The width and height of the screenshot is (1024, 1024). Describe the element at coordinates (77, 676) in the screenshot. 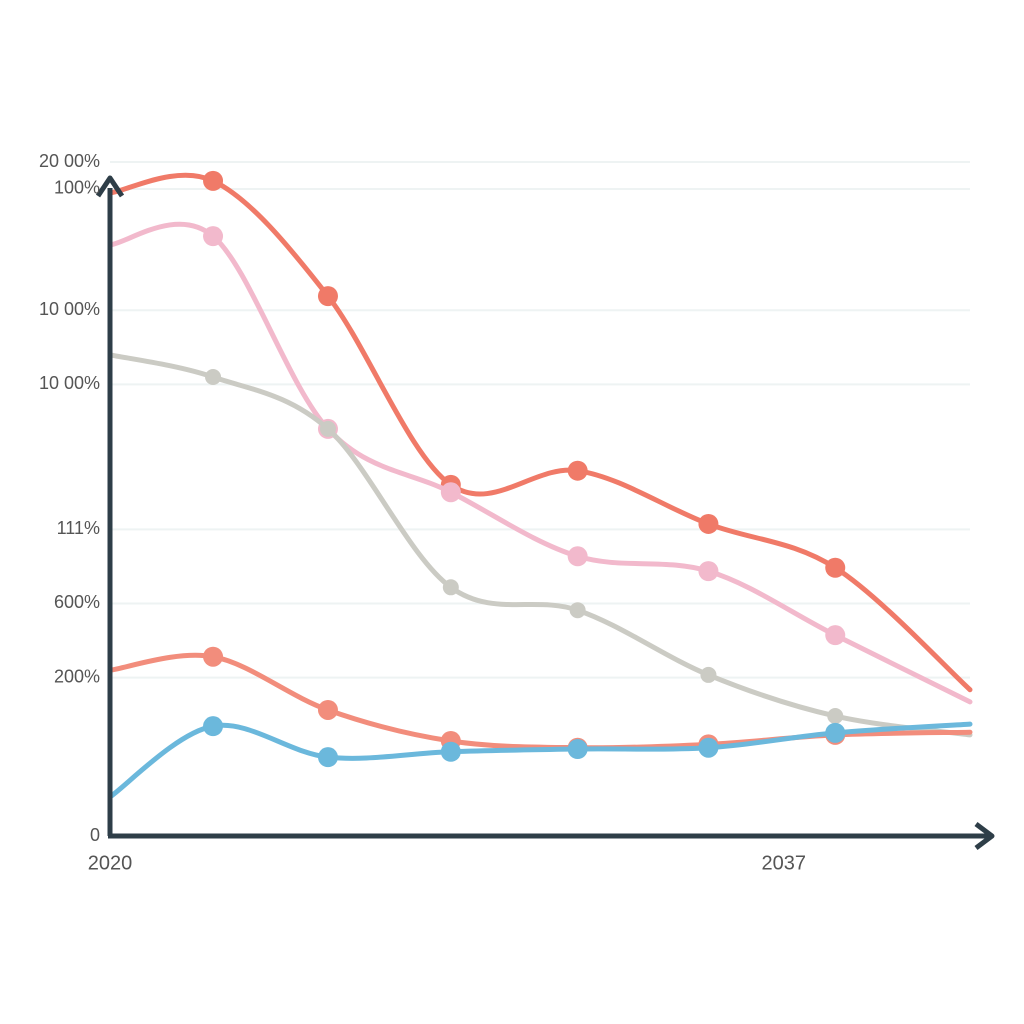

I see `y-tick-label: 200%` at that location.